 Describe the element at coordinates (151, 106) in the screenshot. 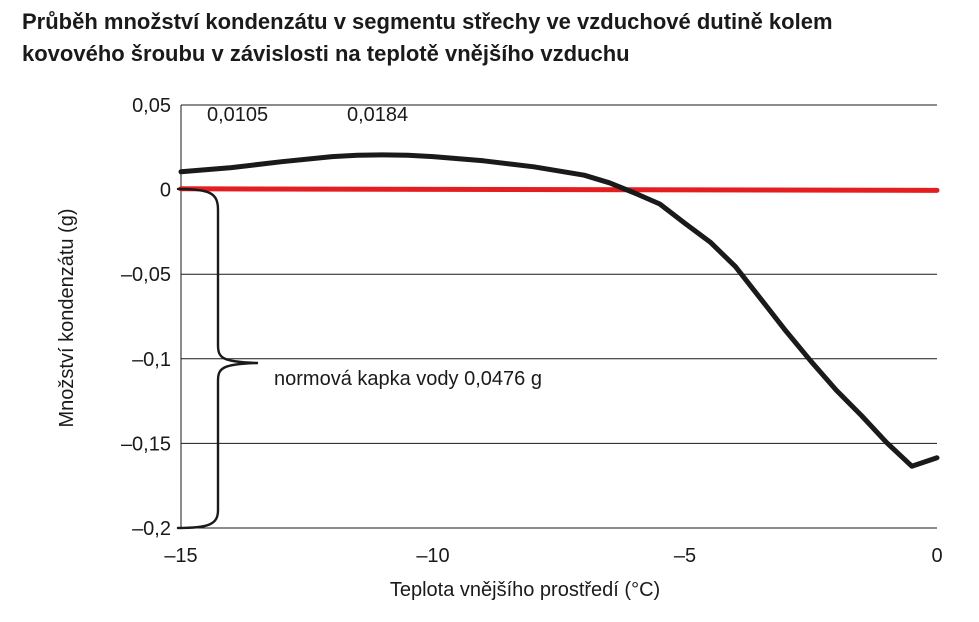

I see `y-tick-label: 0,05` at that location.